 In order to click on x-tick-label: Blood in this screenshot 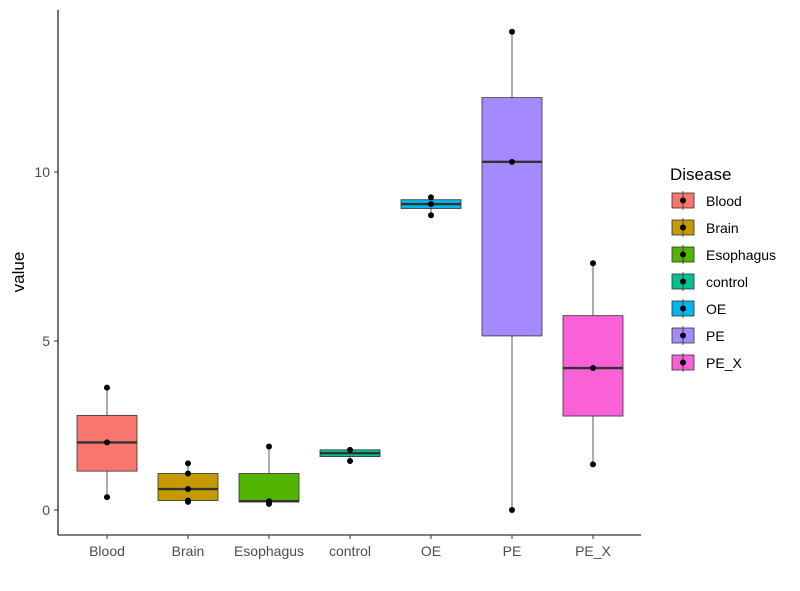, I will do `click(107, 551)`.